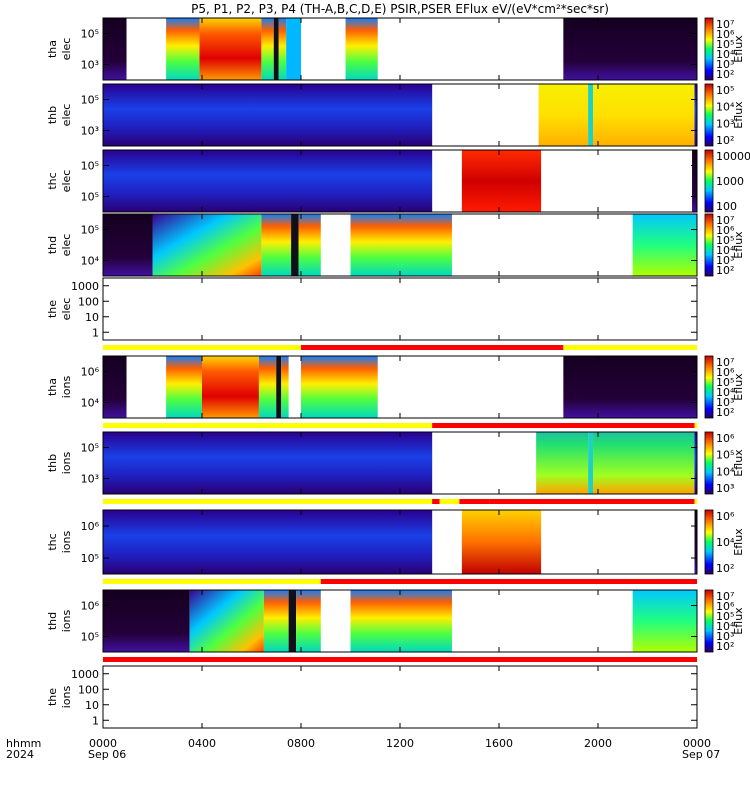  What do you see at coordinates (725, 438) in the screenshot?
I see `colorbar-tick-thb-ions-0: 10⁶` at bounding box center [725, 438].